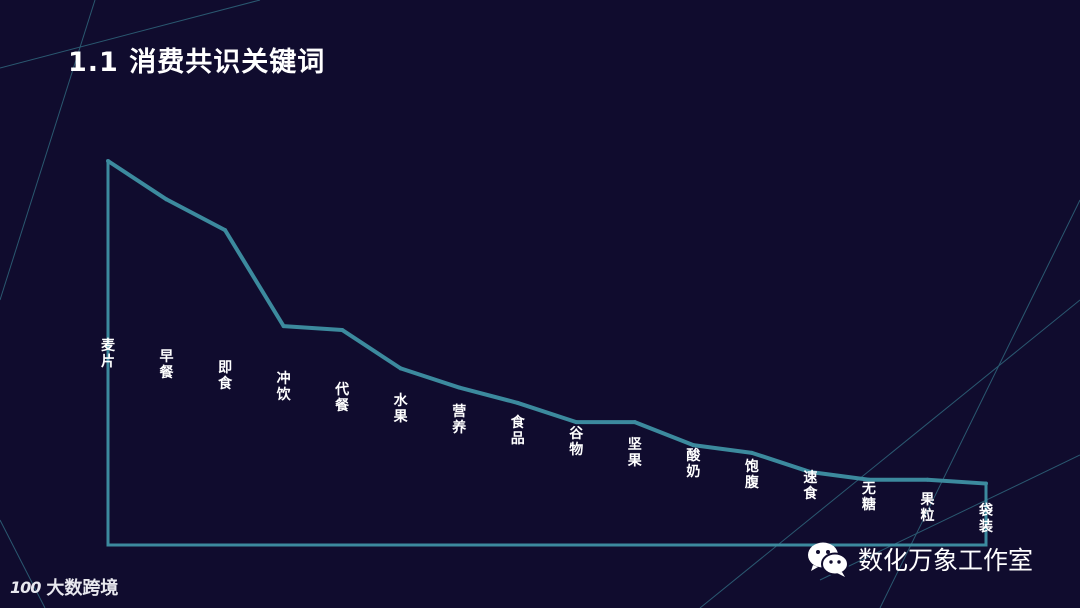  Describe the element at coordinates (459, 419) in the screenshot. I see `category-label-6: 营养` at that location.